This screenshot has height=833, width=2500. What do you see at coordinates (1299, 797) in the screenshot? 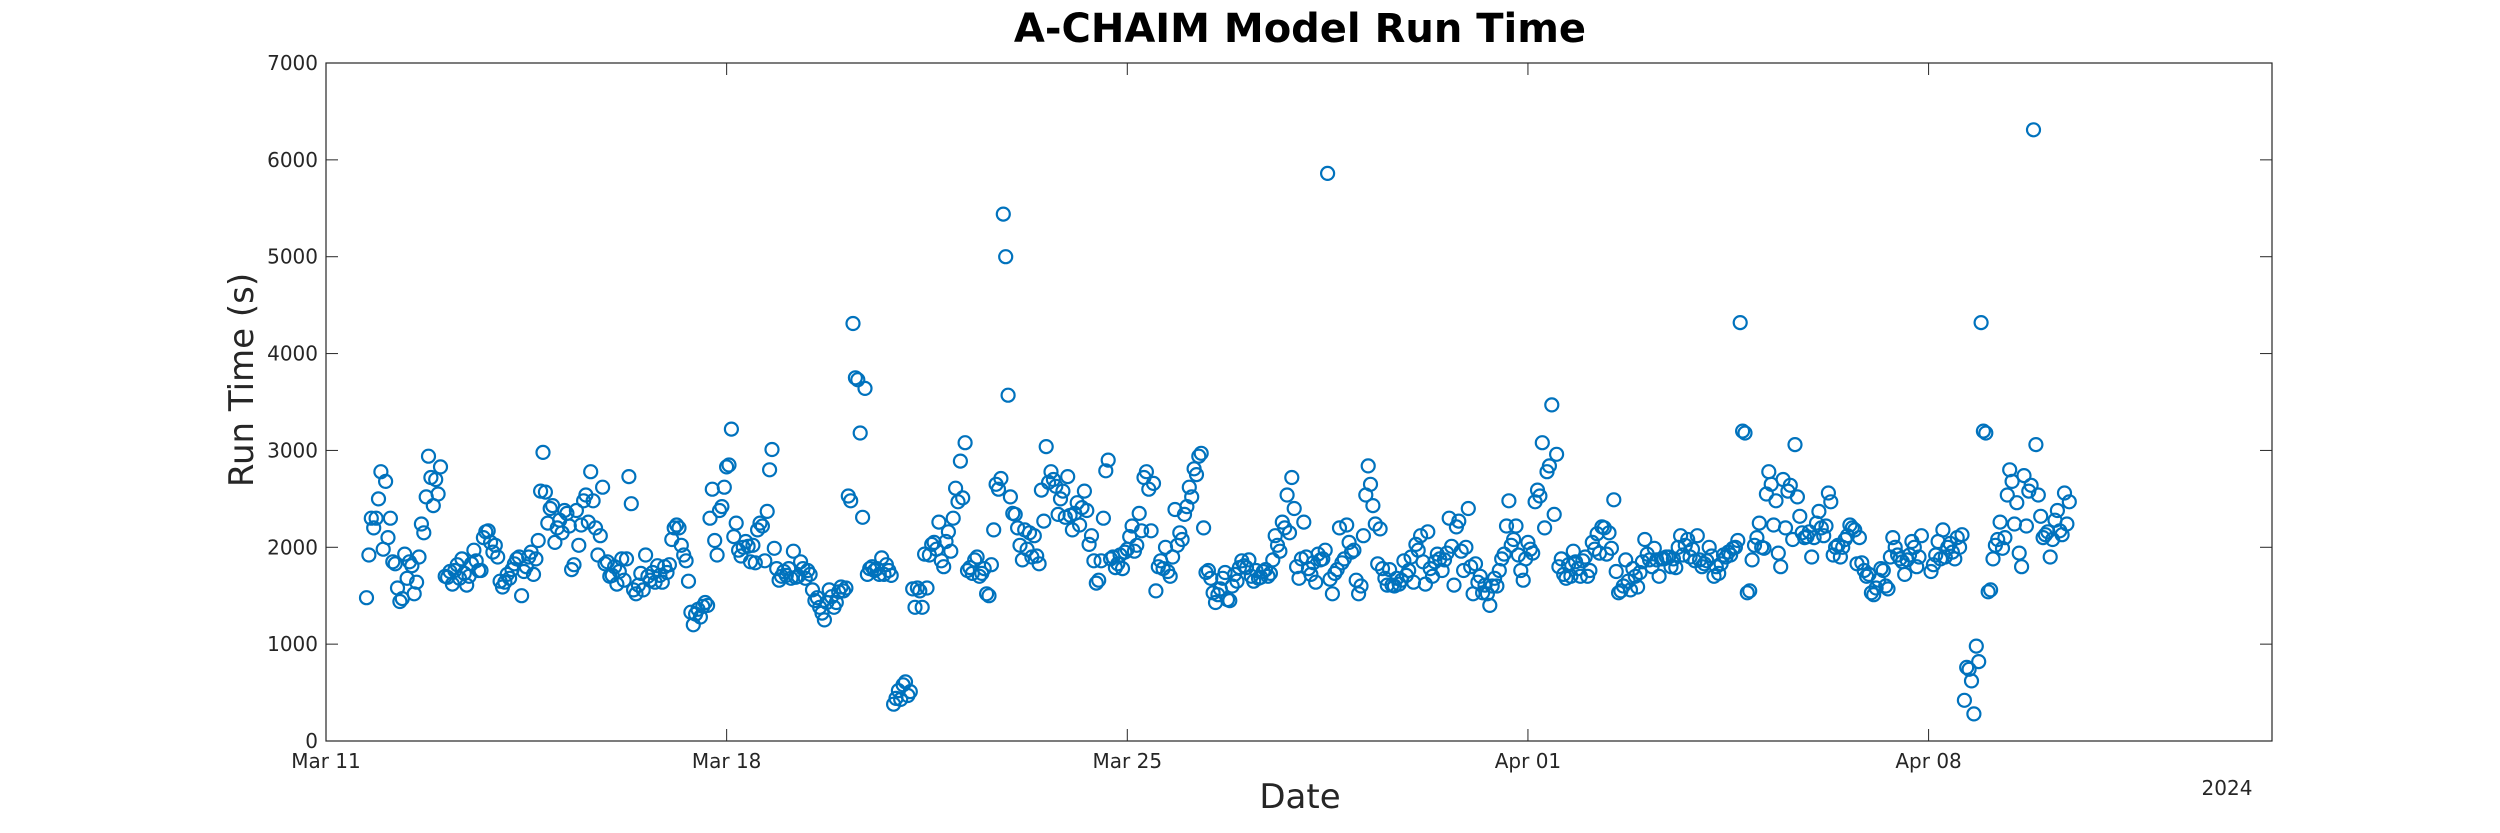
I see `x-axis-label: Date` at bounding box center [1299, 797].